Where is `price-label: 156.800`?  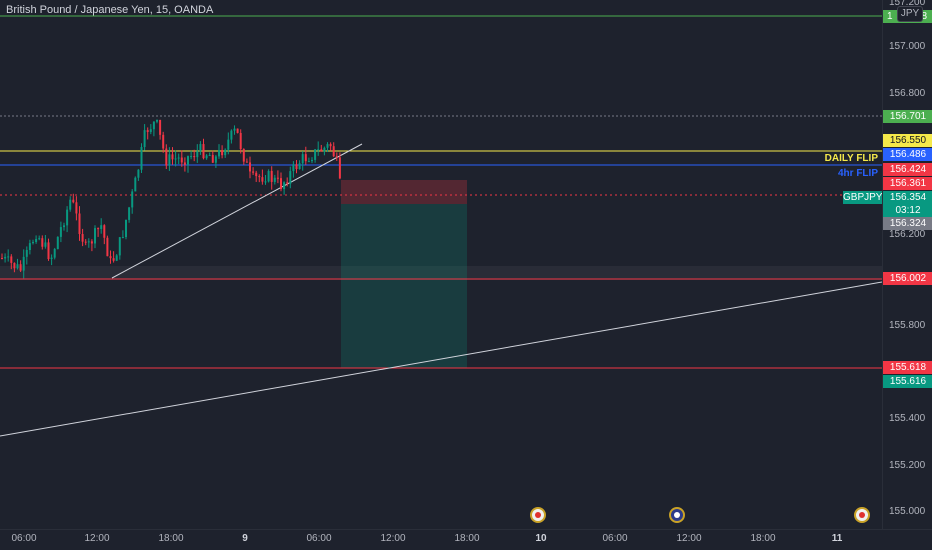
price-label: 156.800 is located at coordinates (907, 93).